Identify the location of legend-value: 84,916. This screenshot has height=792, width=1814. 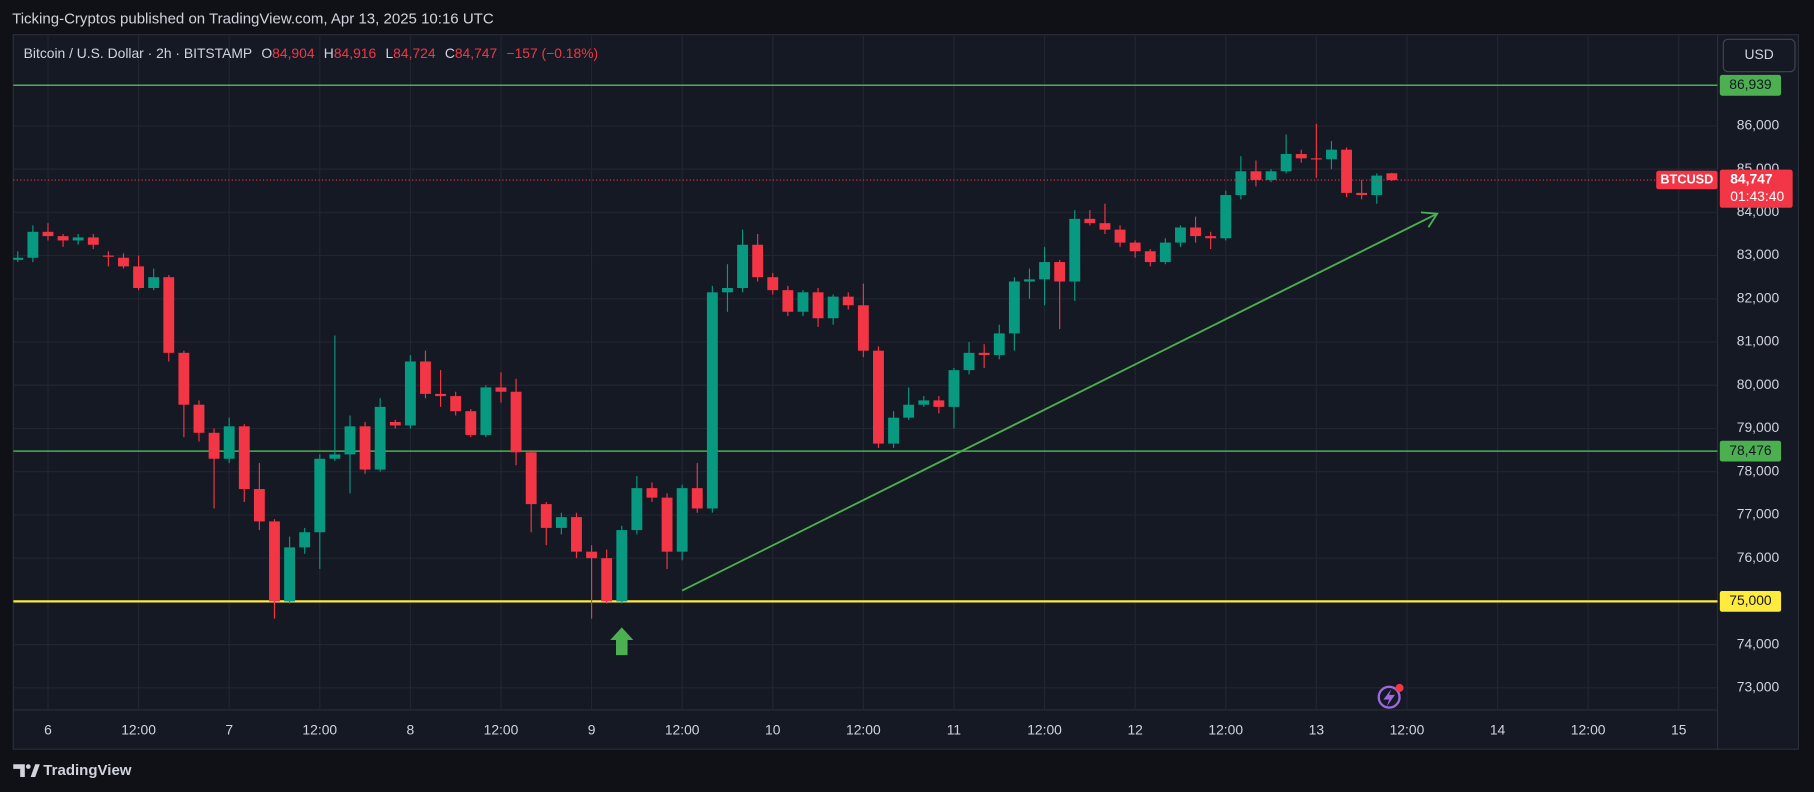
(355, 53).